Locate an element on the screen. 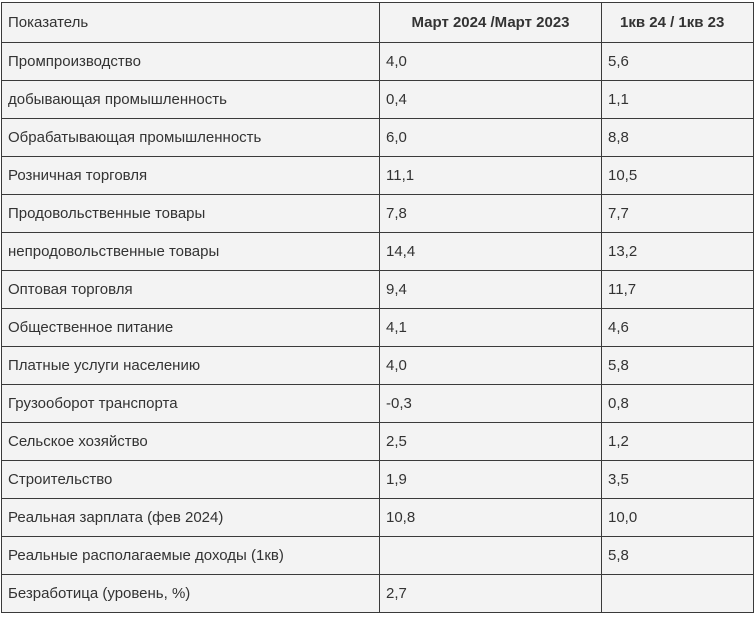 The width and height of the screenshot is (756, 622). table-row: Обрабатывающая промышленность 6,0 8,8 is located at coordinates (377, 137).